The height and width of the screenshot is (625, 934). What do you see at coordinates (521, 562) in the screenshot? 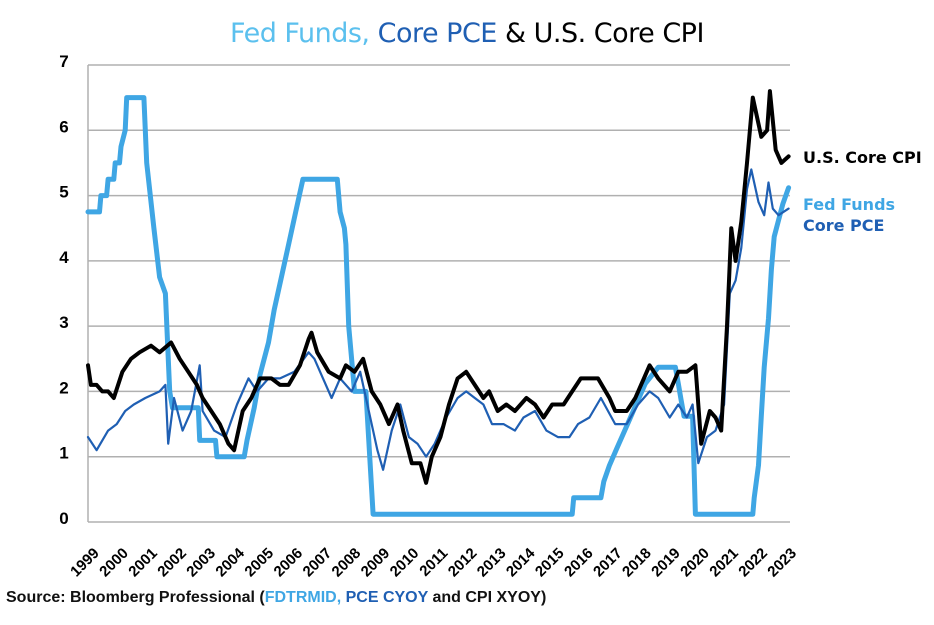
I see `x-tick-label: 2014` at bounding box center [521, 562].